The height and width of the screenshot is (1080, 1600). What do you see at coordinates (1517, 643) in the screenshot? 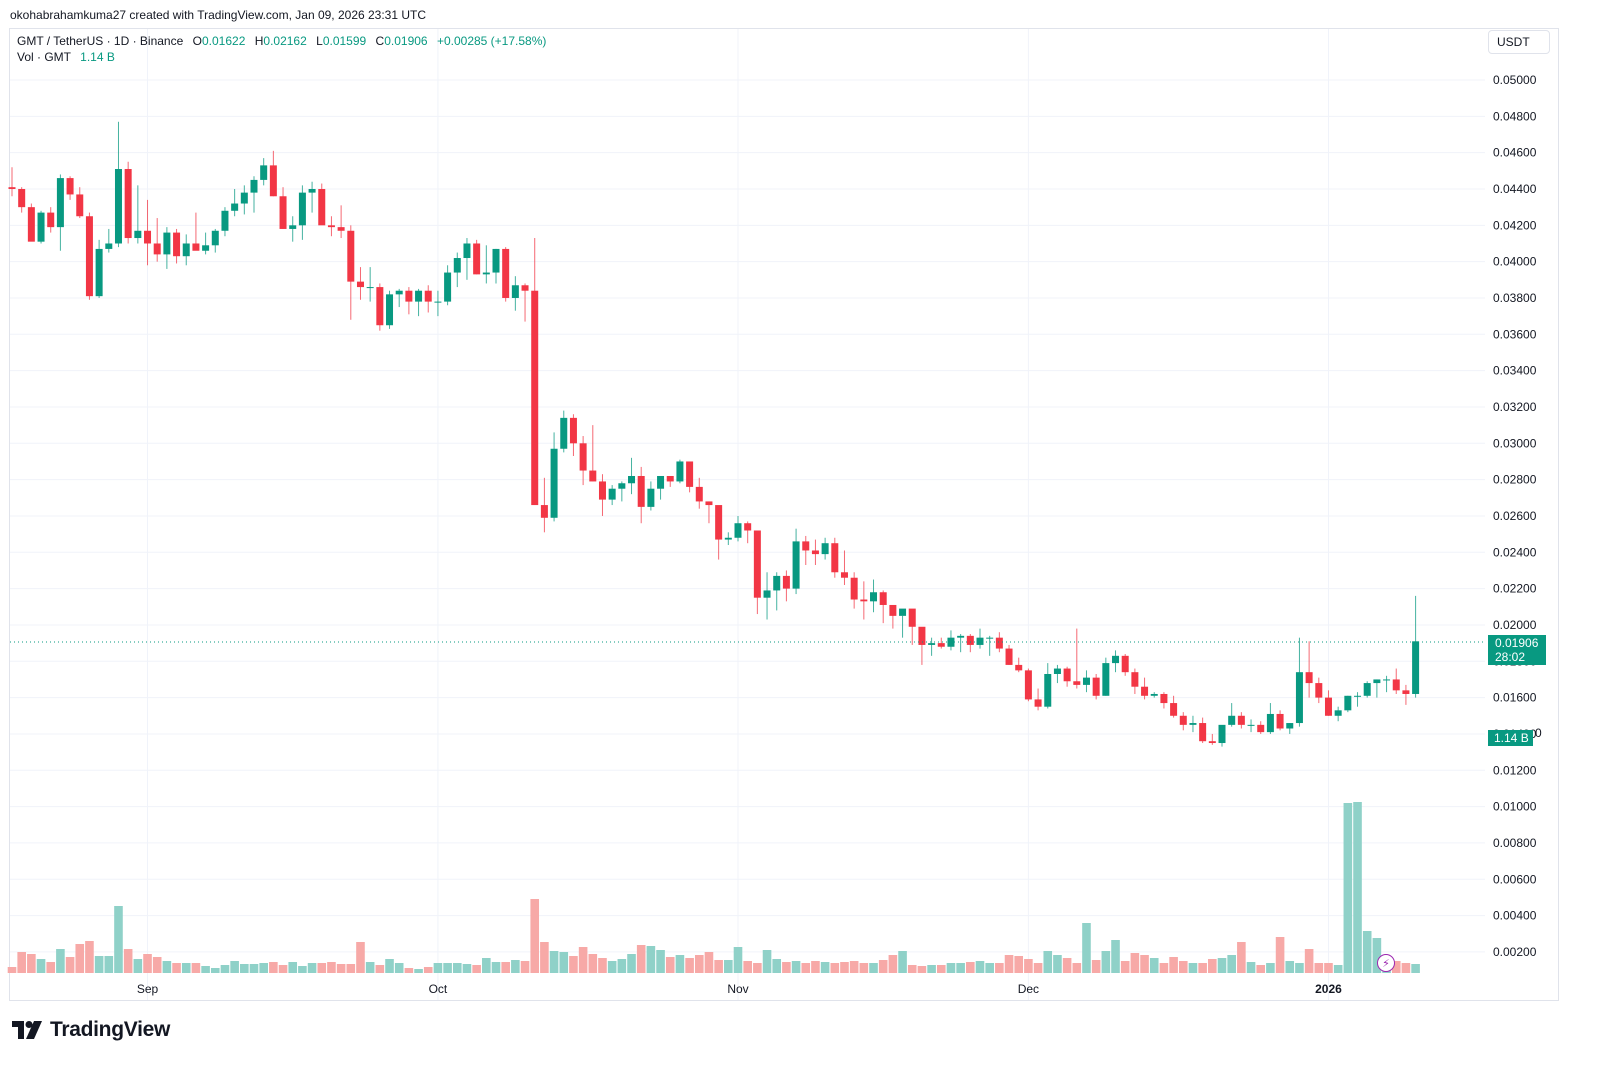
I see `last-price-value: 0.01906` at bounding box center [1517, 643].